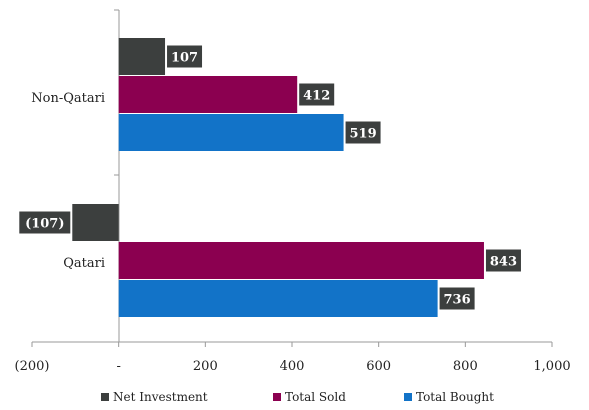 The width and height of the screenshot is (589, 410). I want to click on data-label: (107), so click(44, 224).